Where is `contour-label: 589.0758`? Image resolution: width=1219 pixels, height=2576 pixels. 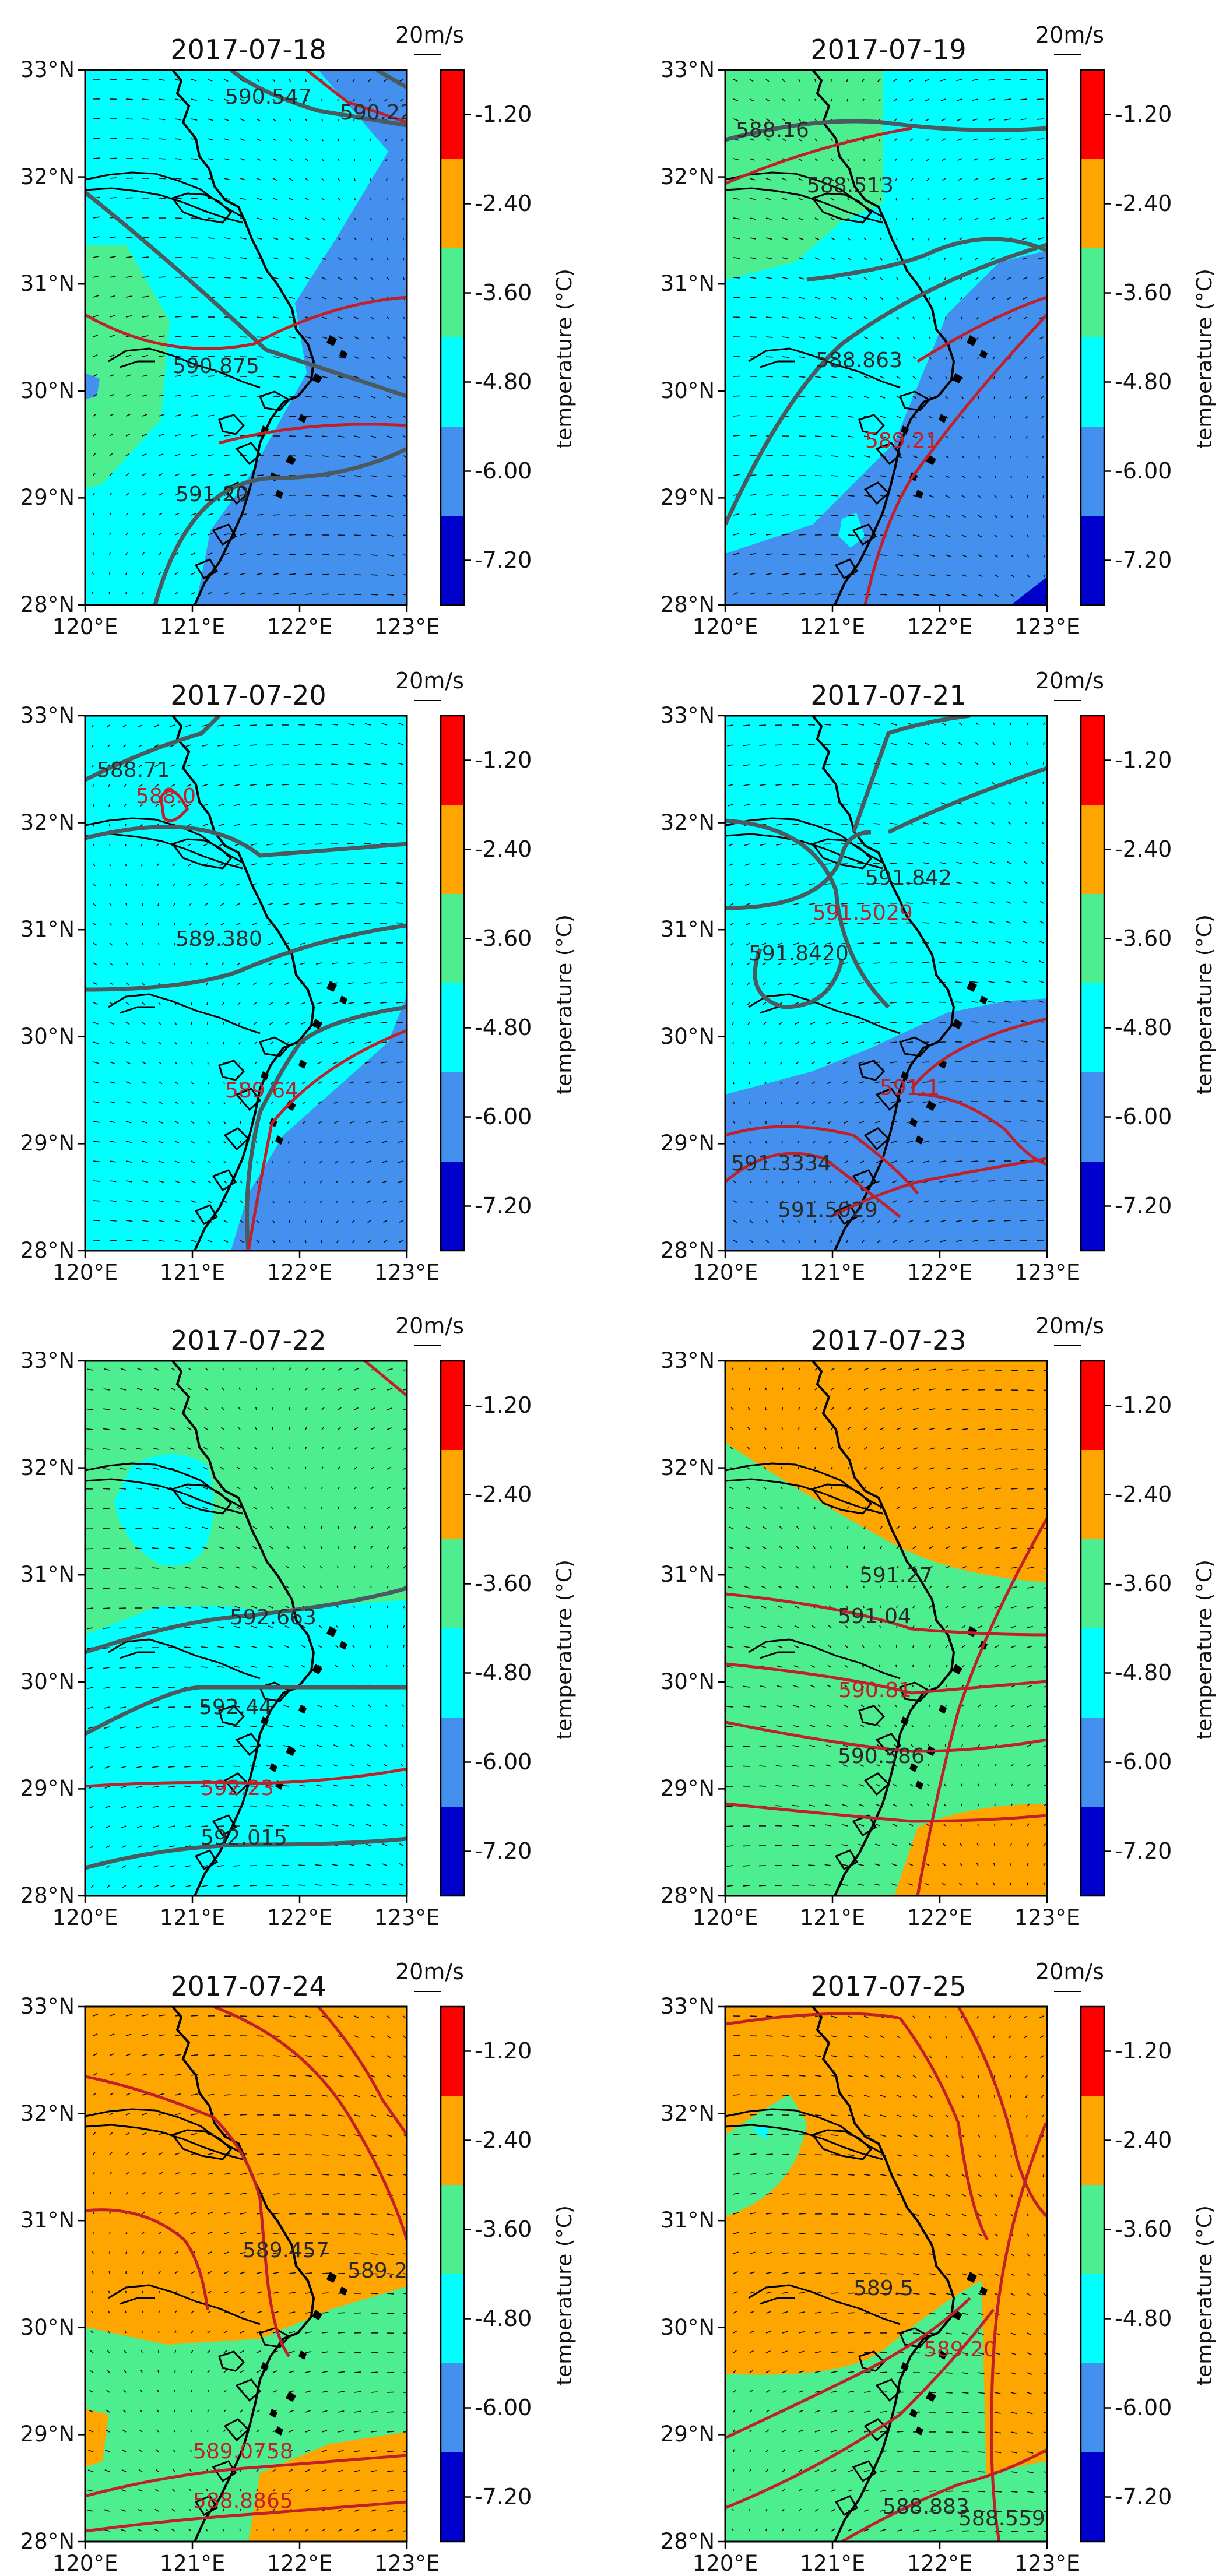
contour-label: 589.0758 is located at coordinates (243, 2452).